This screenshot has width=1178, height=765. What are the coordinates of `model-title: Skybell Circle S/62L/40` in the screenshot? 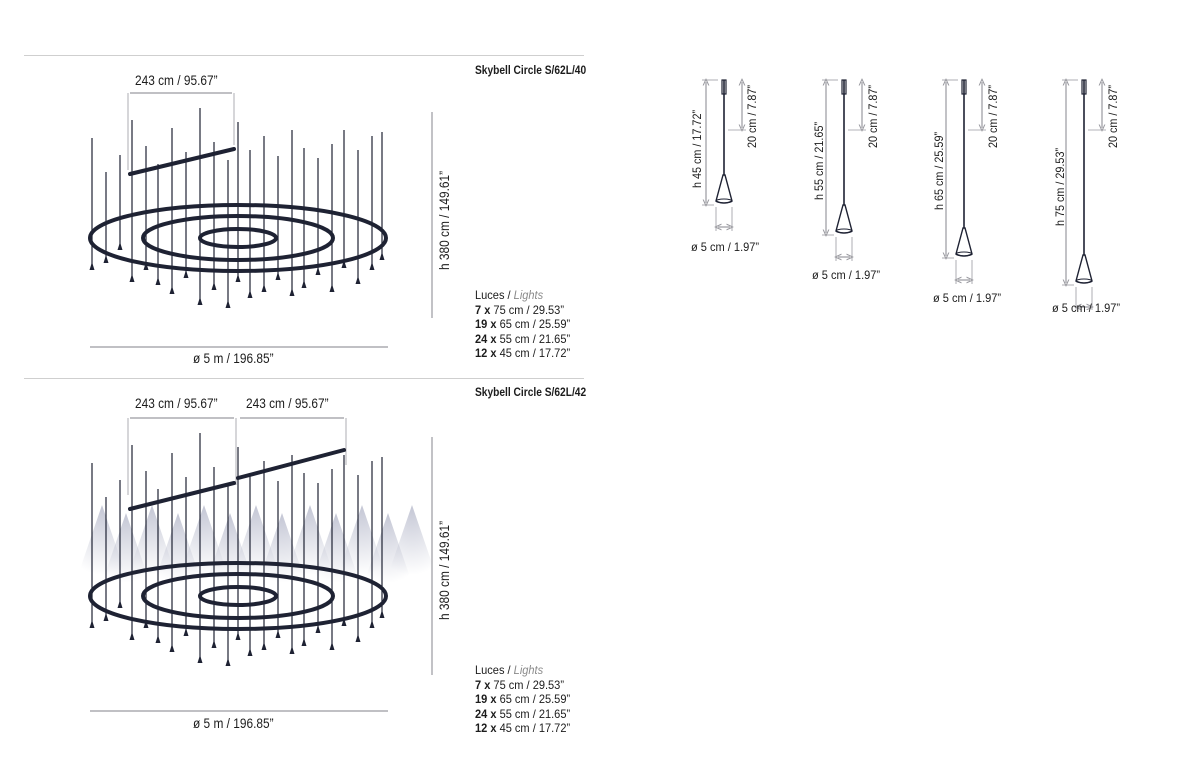 It's located at (531, 70).